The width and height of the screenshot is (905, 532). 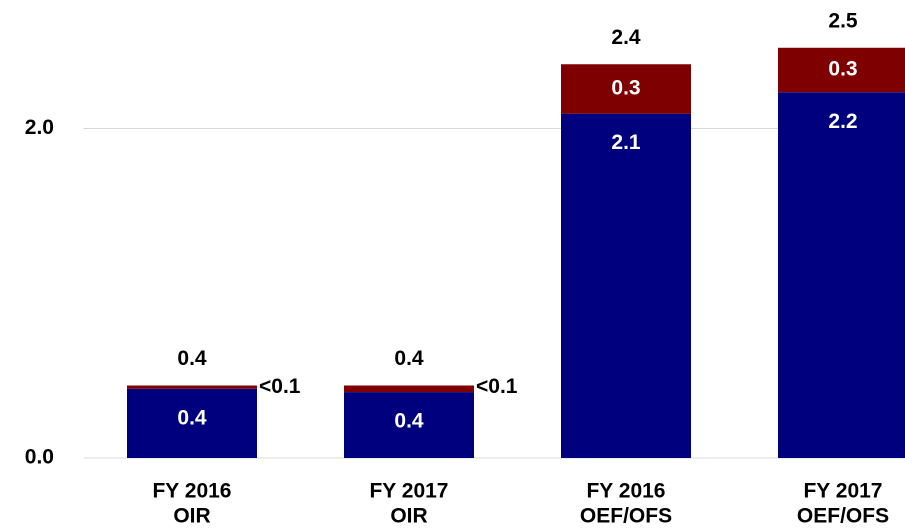 I want to click on value-label: 2.1, so click(x=626, y=142).